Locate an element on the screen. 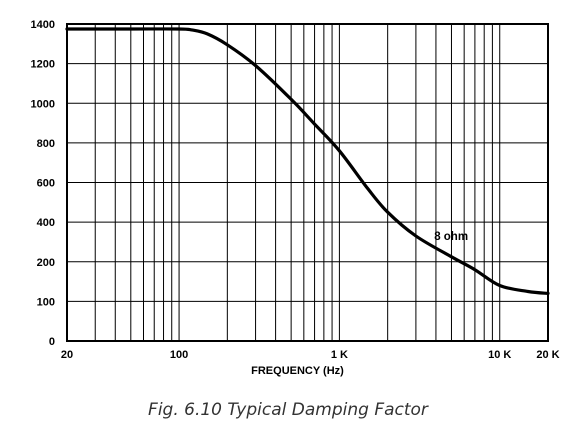 The width and height of the screenshot is (576, 434). y-tick-label: 800 is located at coordinates (46, 144).